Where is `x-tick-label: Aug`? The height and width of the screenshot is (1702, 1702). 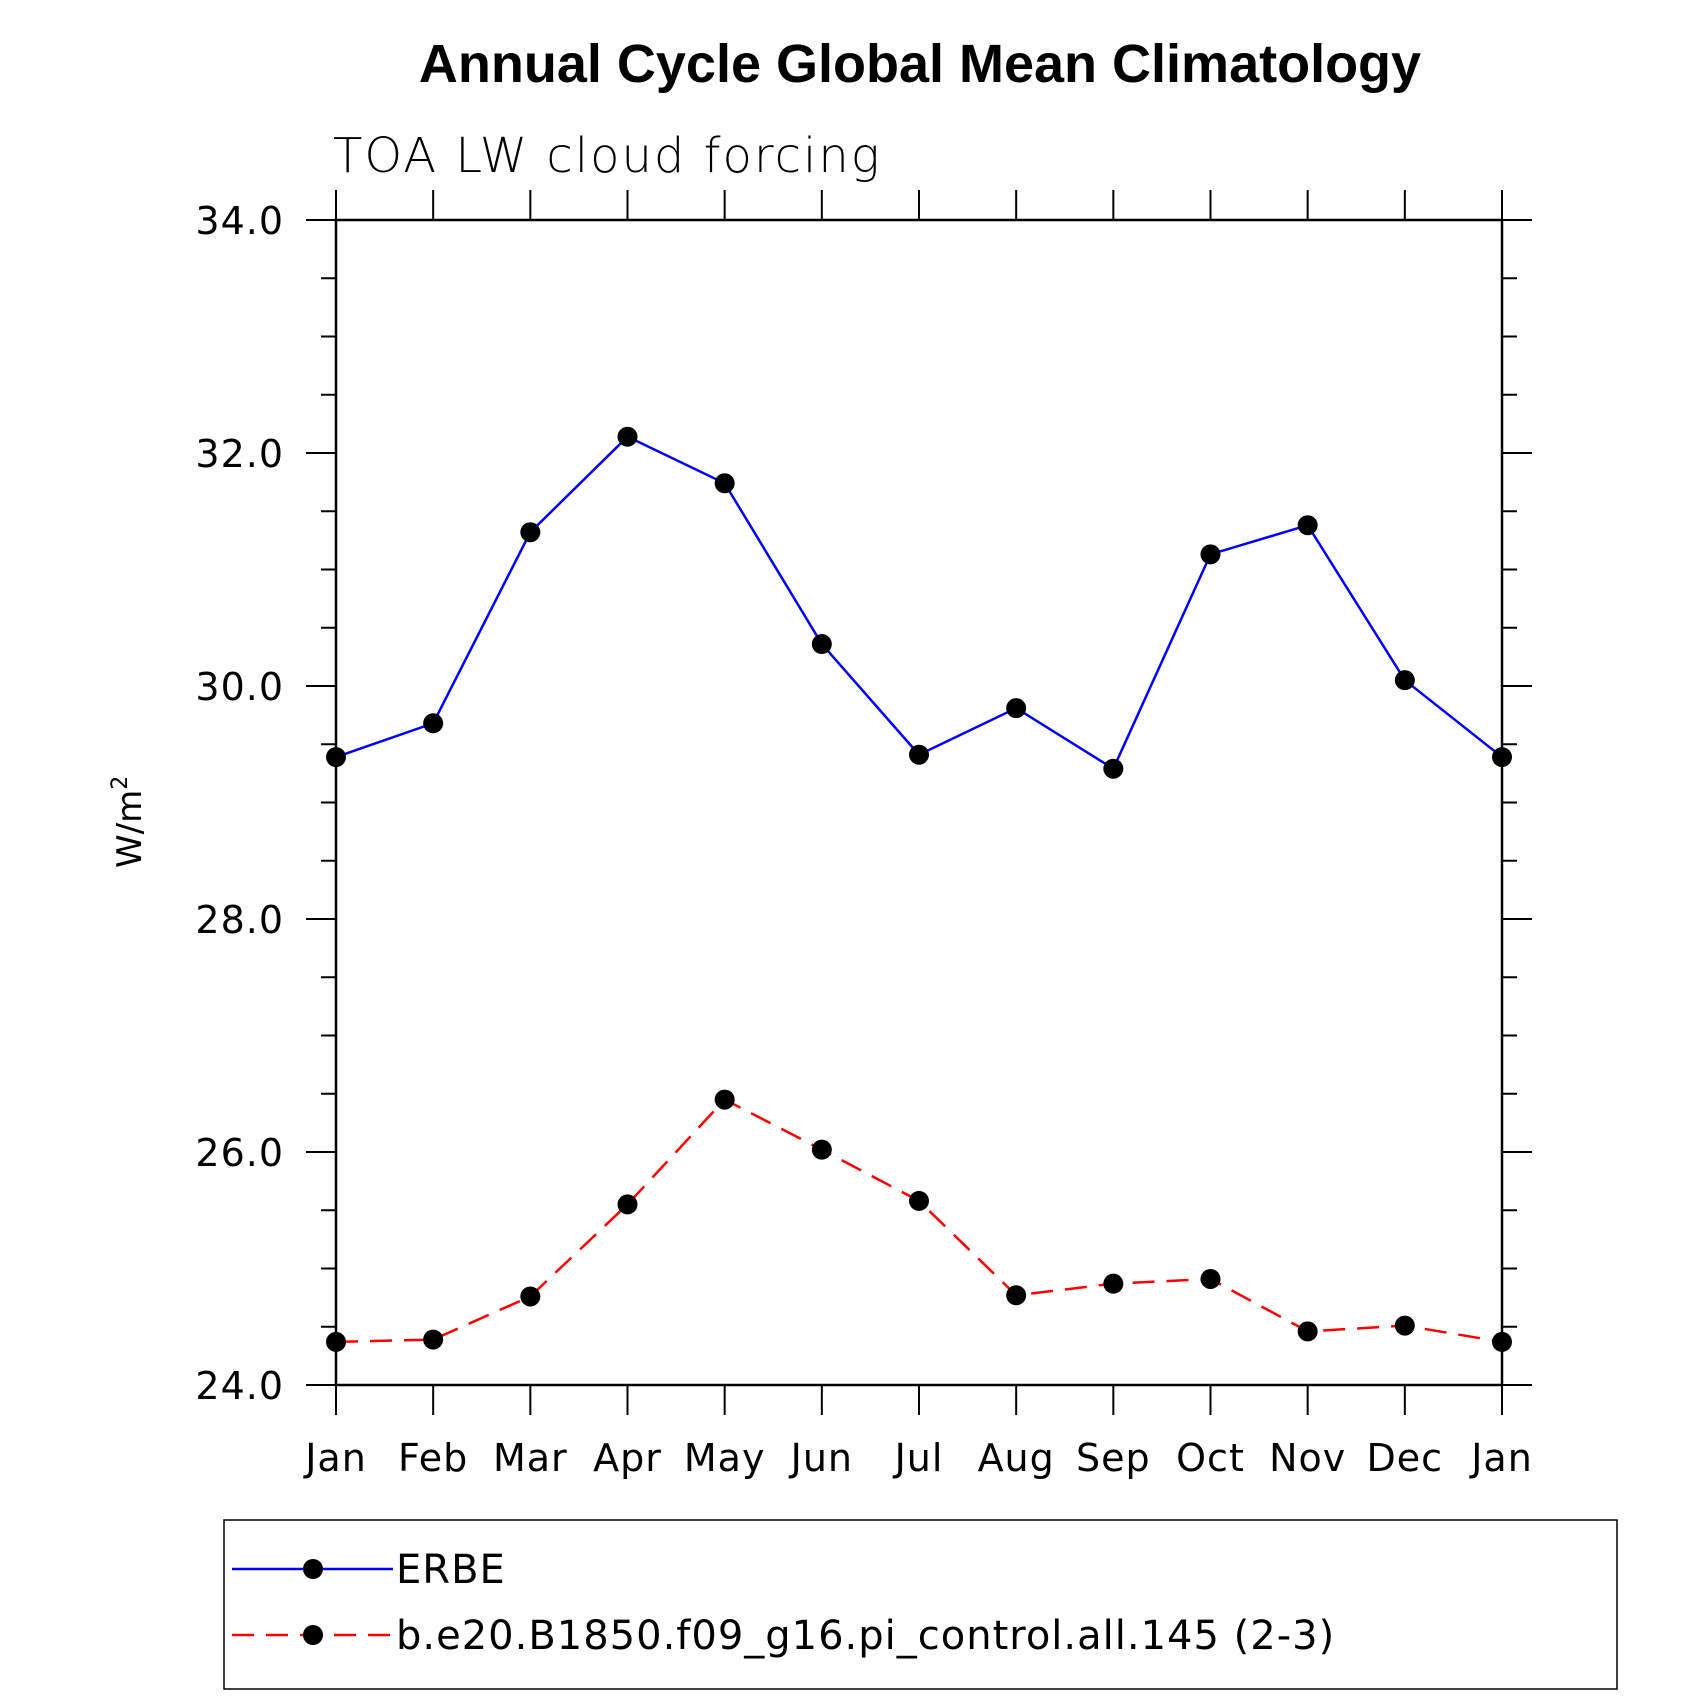 x-tick-label: Aug is located at coordinates (1016, 1458).